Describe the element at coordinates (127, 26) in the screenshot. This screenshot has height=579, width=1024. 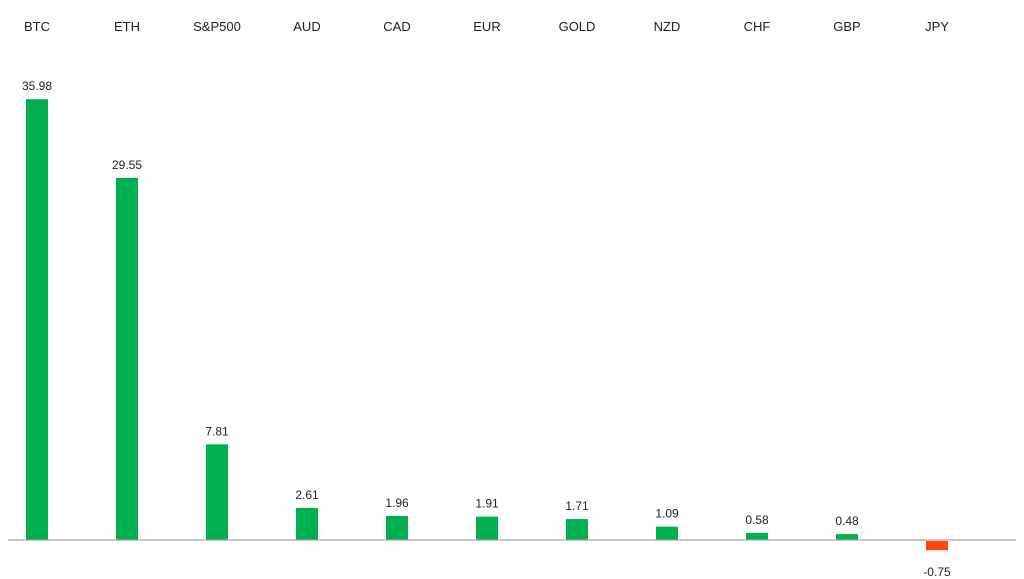
I see `category-label-eth: ETH` at that location.